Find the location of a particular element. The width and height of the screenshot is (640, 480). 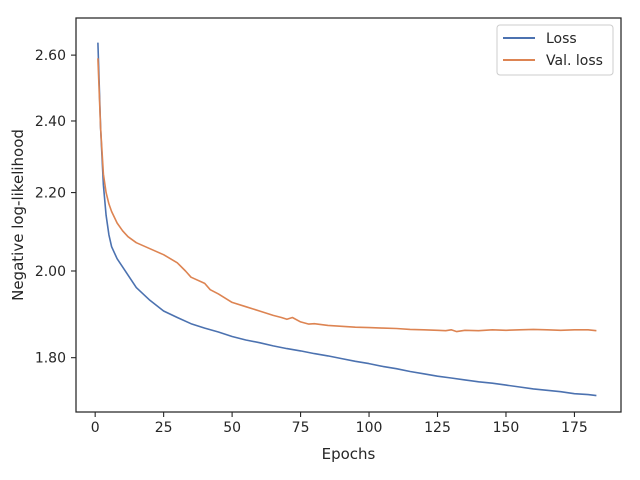

y-tick-label: 2.00 is located at coordinates (50, 272).